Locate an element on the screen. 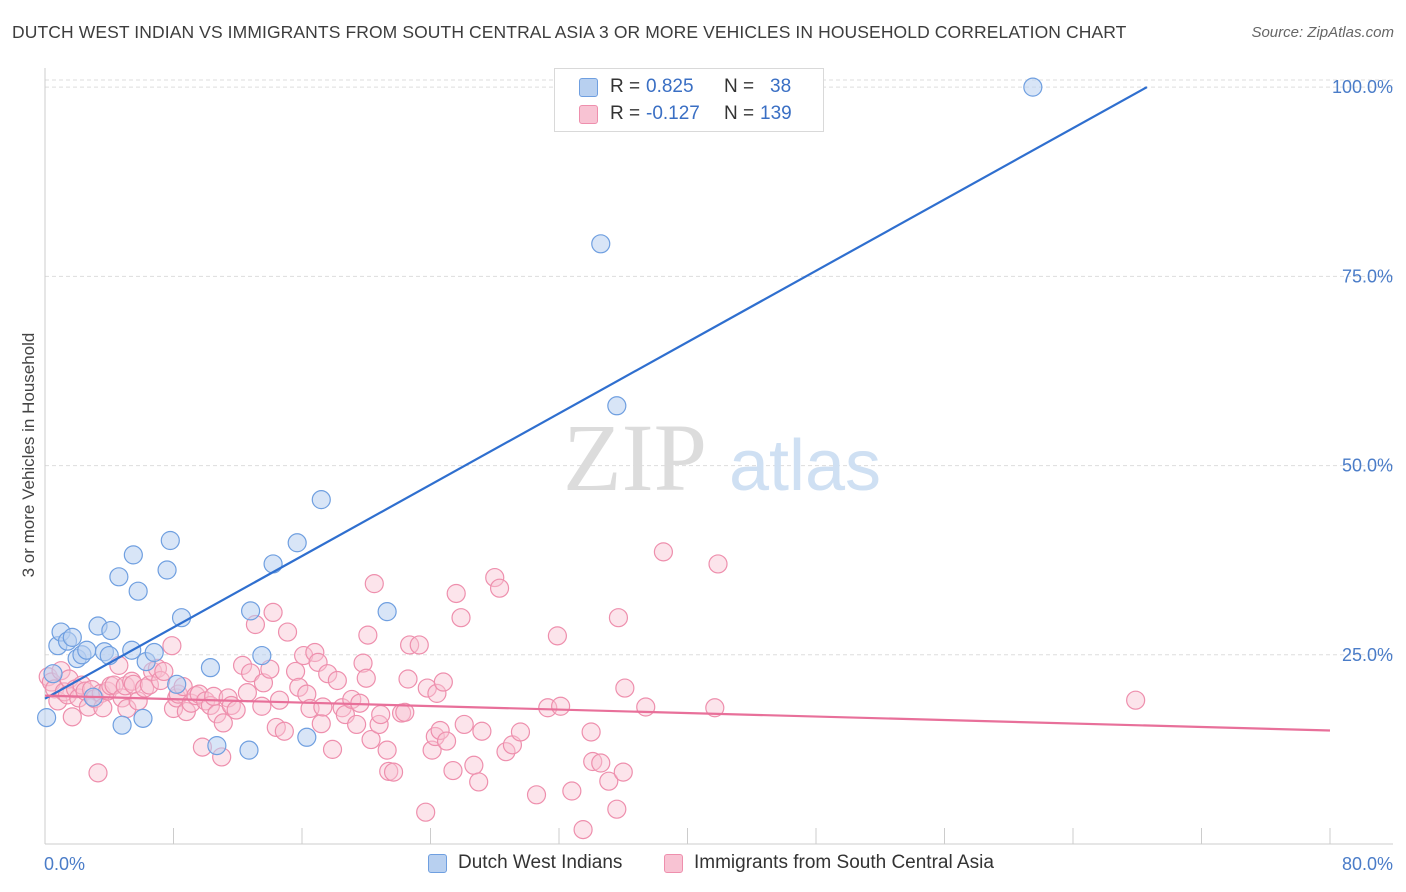 This screenshot has width=1406, height=892. x-tick-label-max: 80.0% is located at coordinates (1367, 864).